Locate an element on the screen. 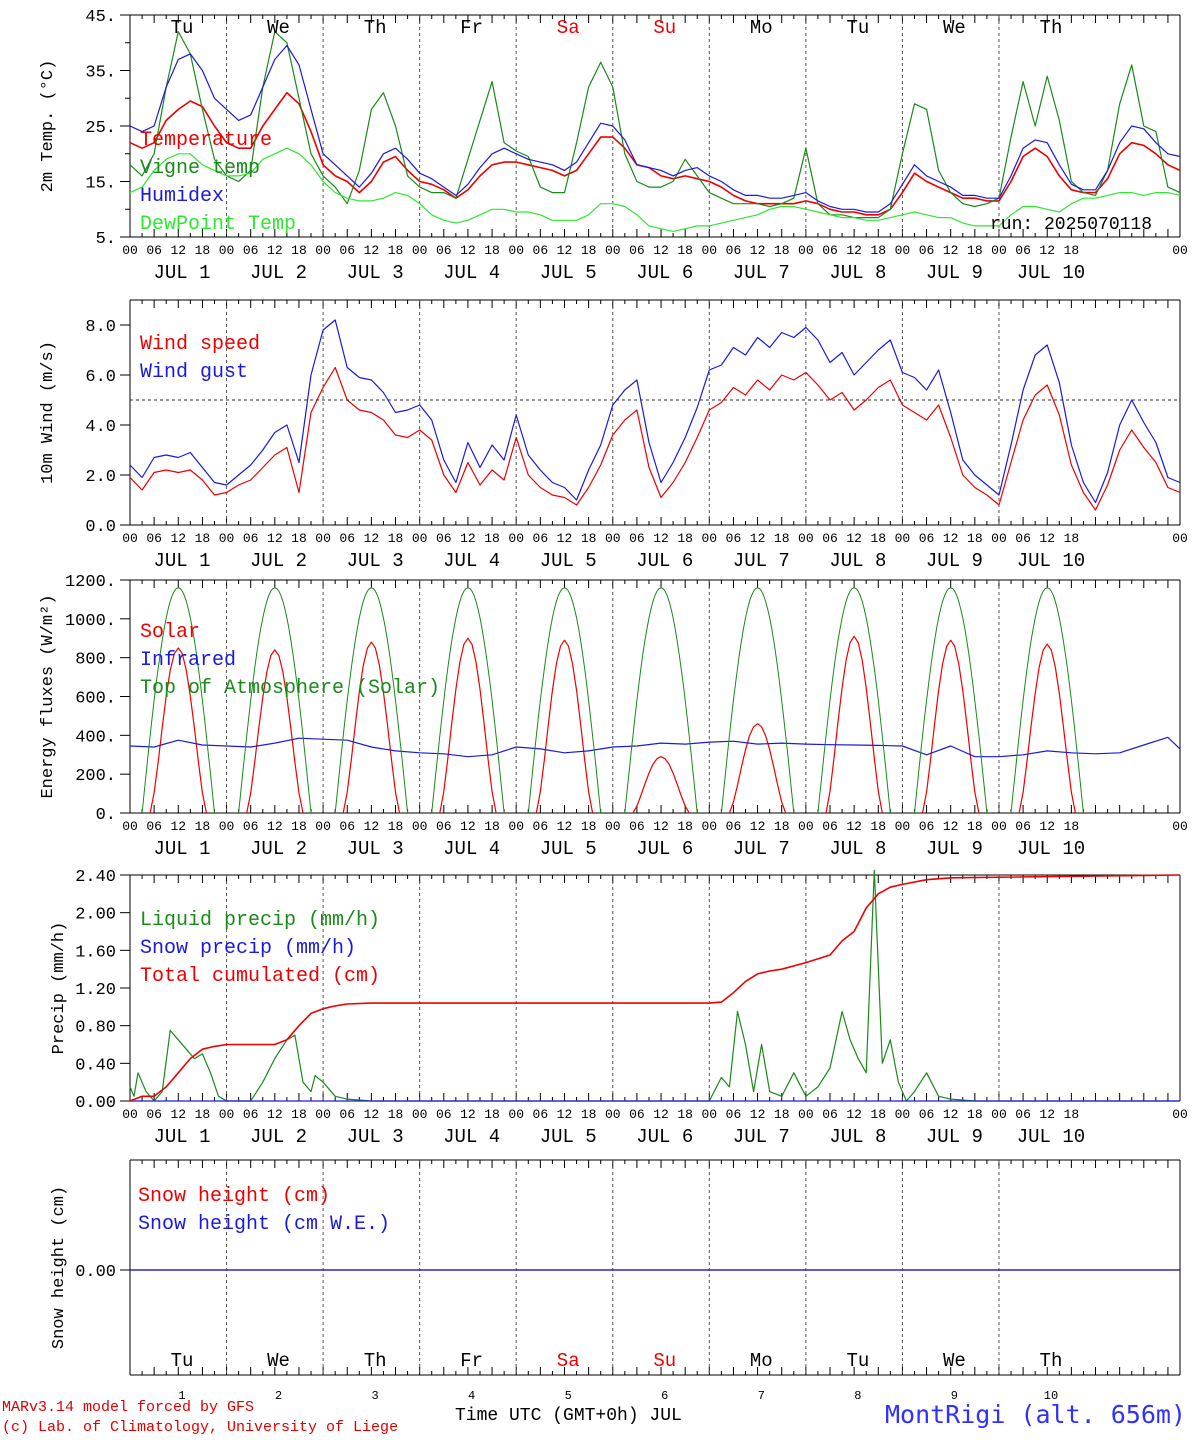  legend-entry: Solar is located at coordinates (170, 632).